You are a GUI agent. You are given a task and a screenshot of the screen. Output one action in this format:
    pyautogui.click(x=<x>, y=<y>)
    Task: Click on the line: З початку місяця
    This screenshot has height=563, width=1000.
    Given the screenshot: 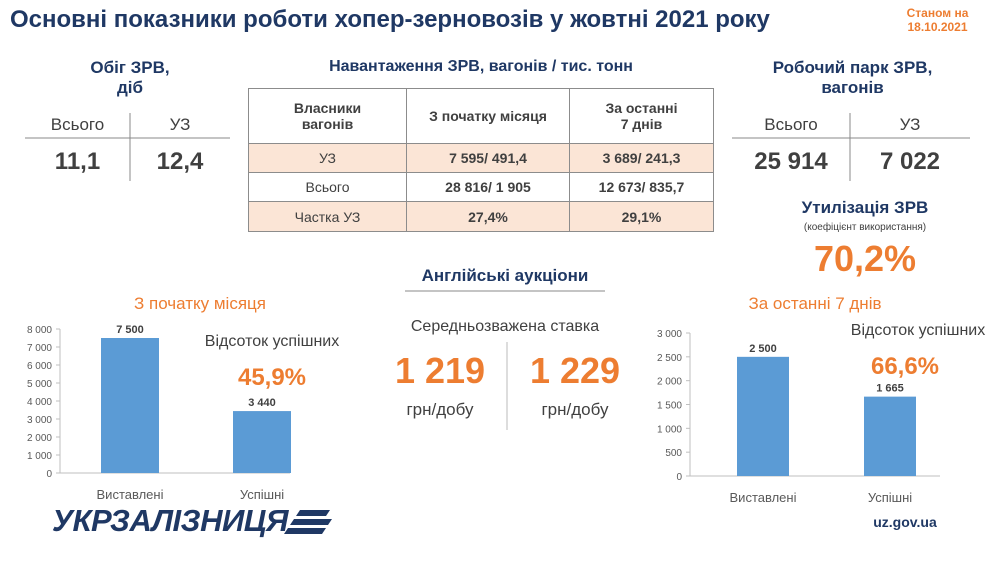 What is the action you would take?
    pyautogui.click(x=488, y=116)
    